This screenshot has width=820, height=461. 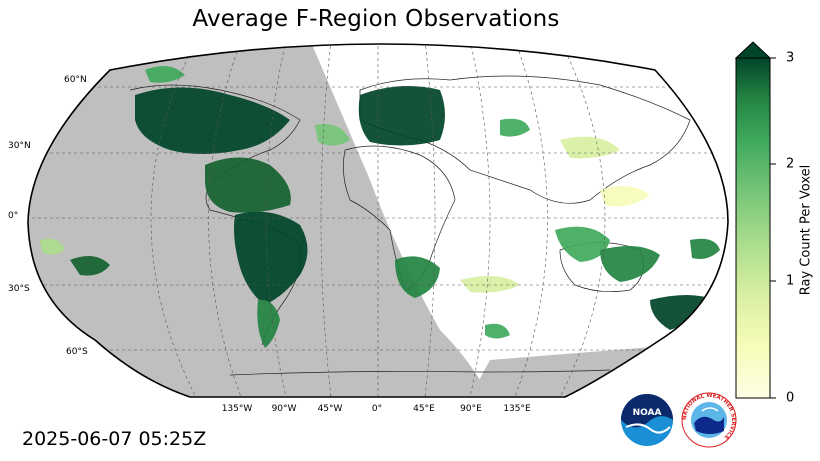 I want to click on lon-label-45e: 45°E, so click(x=424, y=409).